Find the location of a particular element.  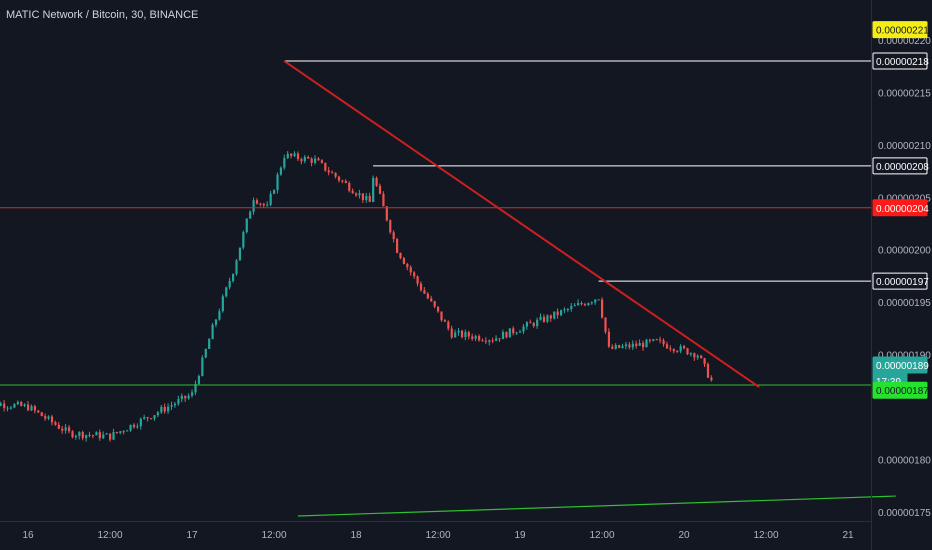

price-axis-tick: 0.00000210 is located at coordinates (904, 146).